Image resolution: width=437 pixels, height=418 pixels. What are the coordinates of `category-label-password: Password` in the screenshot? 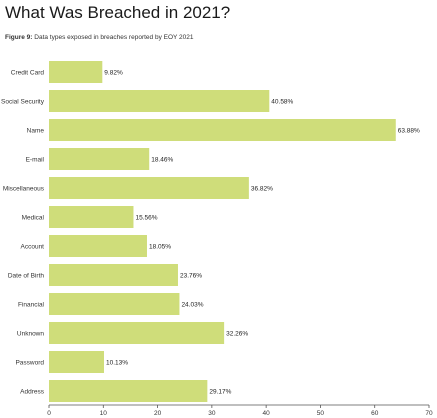 It's located at (29, 363).